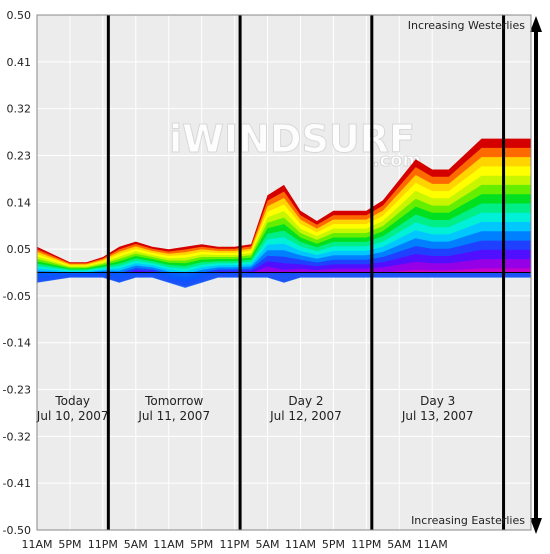 Image resolution: width=550 pixels, height=554 pixels. Describe the element at coordinates (305, 416) in the screenshot. I see `day-label-date: Jul 12, 2007` at that location.